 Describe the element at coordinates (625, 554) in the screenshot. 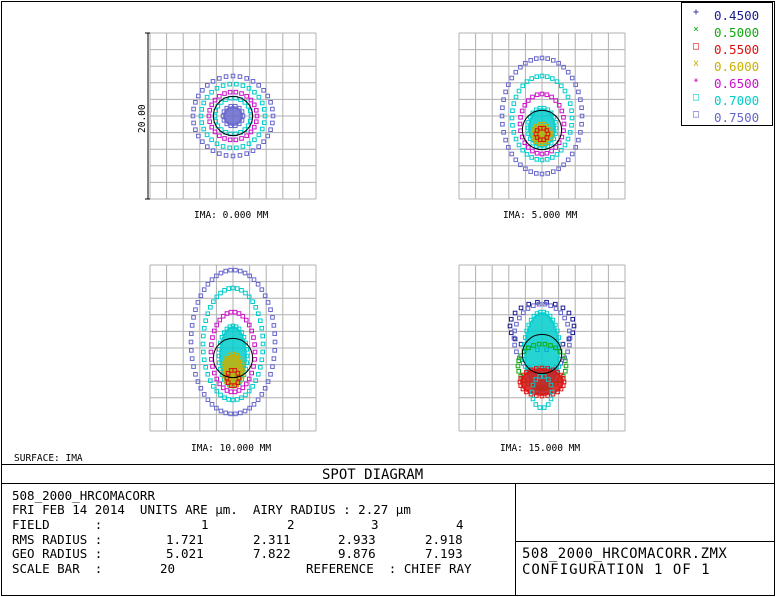

I see `file-box-filename: 508_2000_HRCOMACORR.ZMX` at that location.